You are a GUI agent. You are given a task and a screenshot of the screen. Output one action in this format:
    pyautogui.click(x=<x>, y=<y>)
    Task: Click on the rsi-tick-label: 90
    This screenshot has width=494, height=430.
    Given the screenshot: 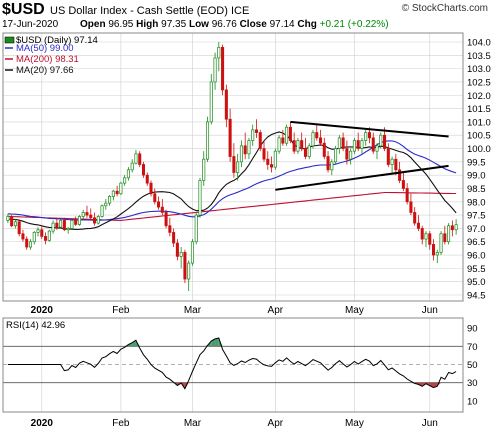 What is the action you would take?
    pyautogui.click(x=472, y=329)
    